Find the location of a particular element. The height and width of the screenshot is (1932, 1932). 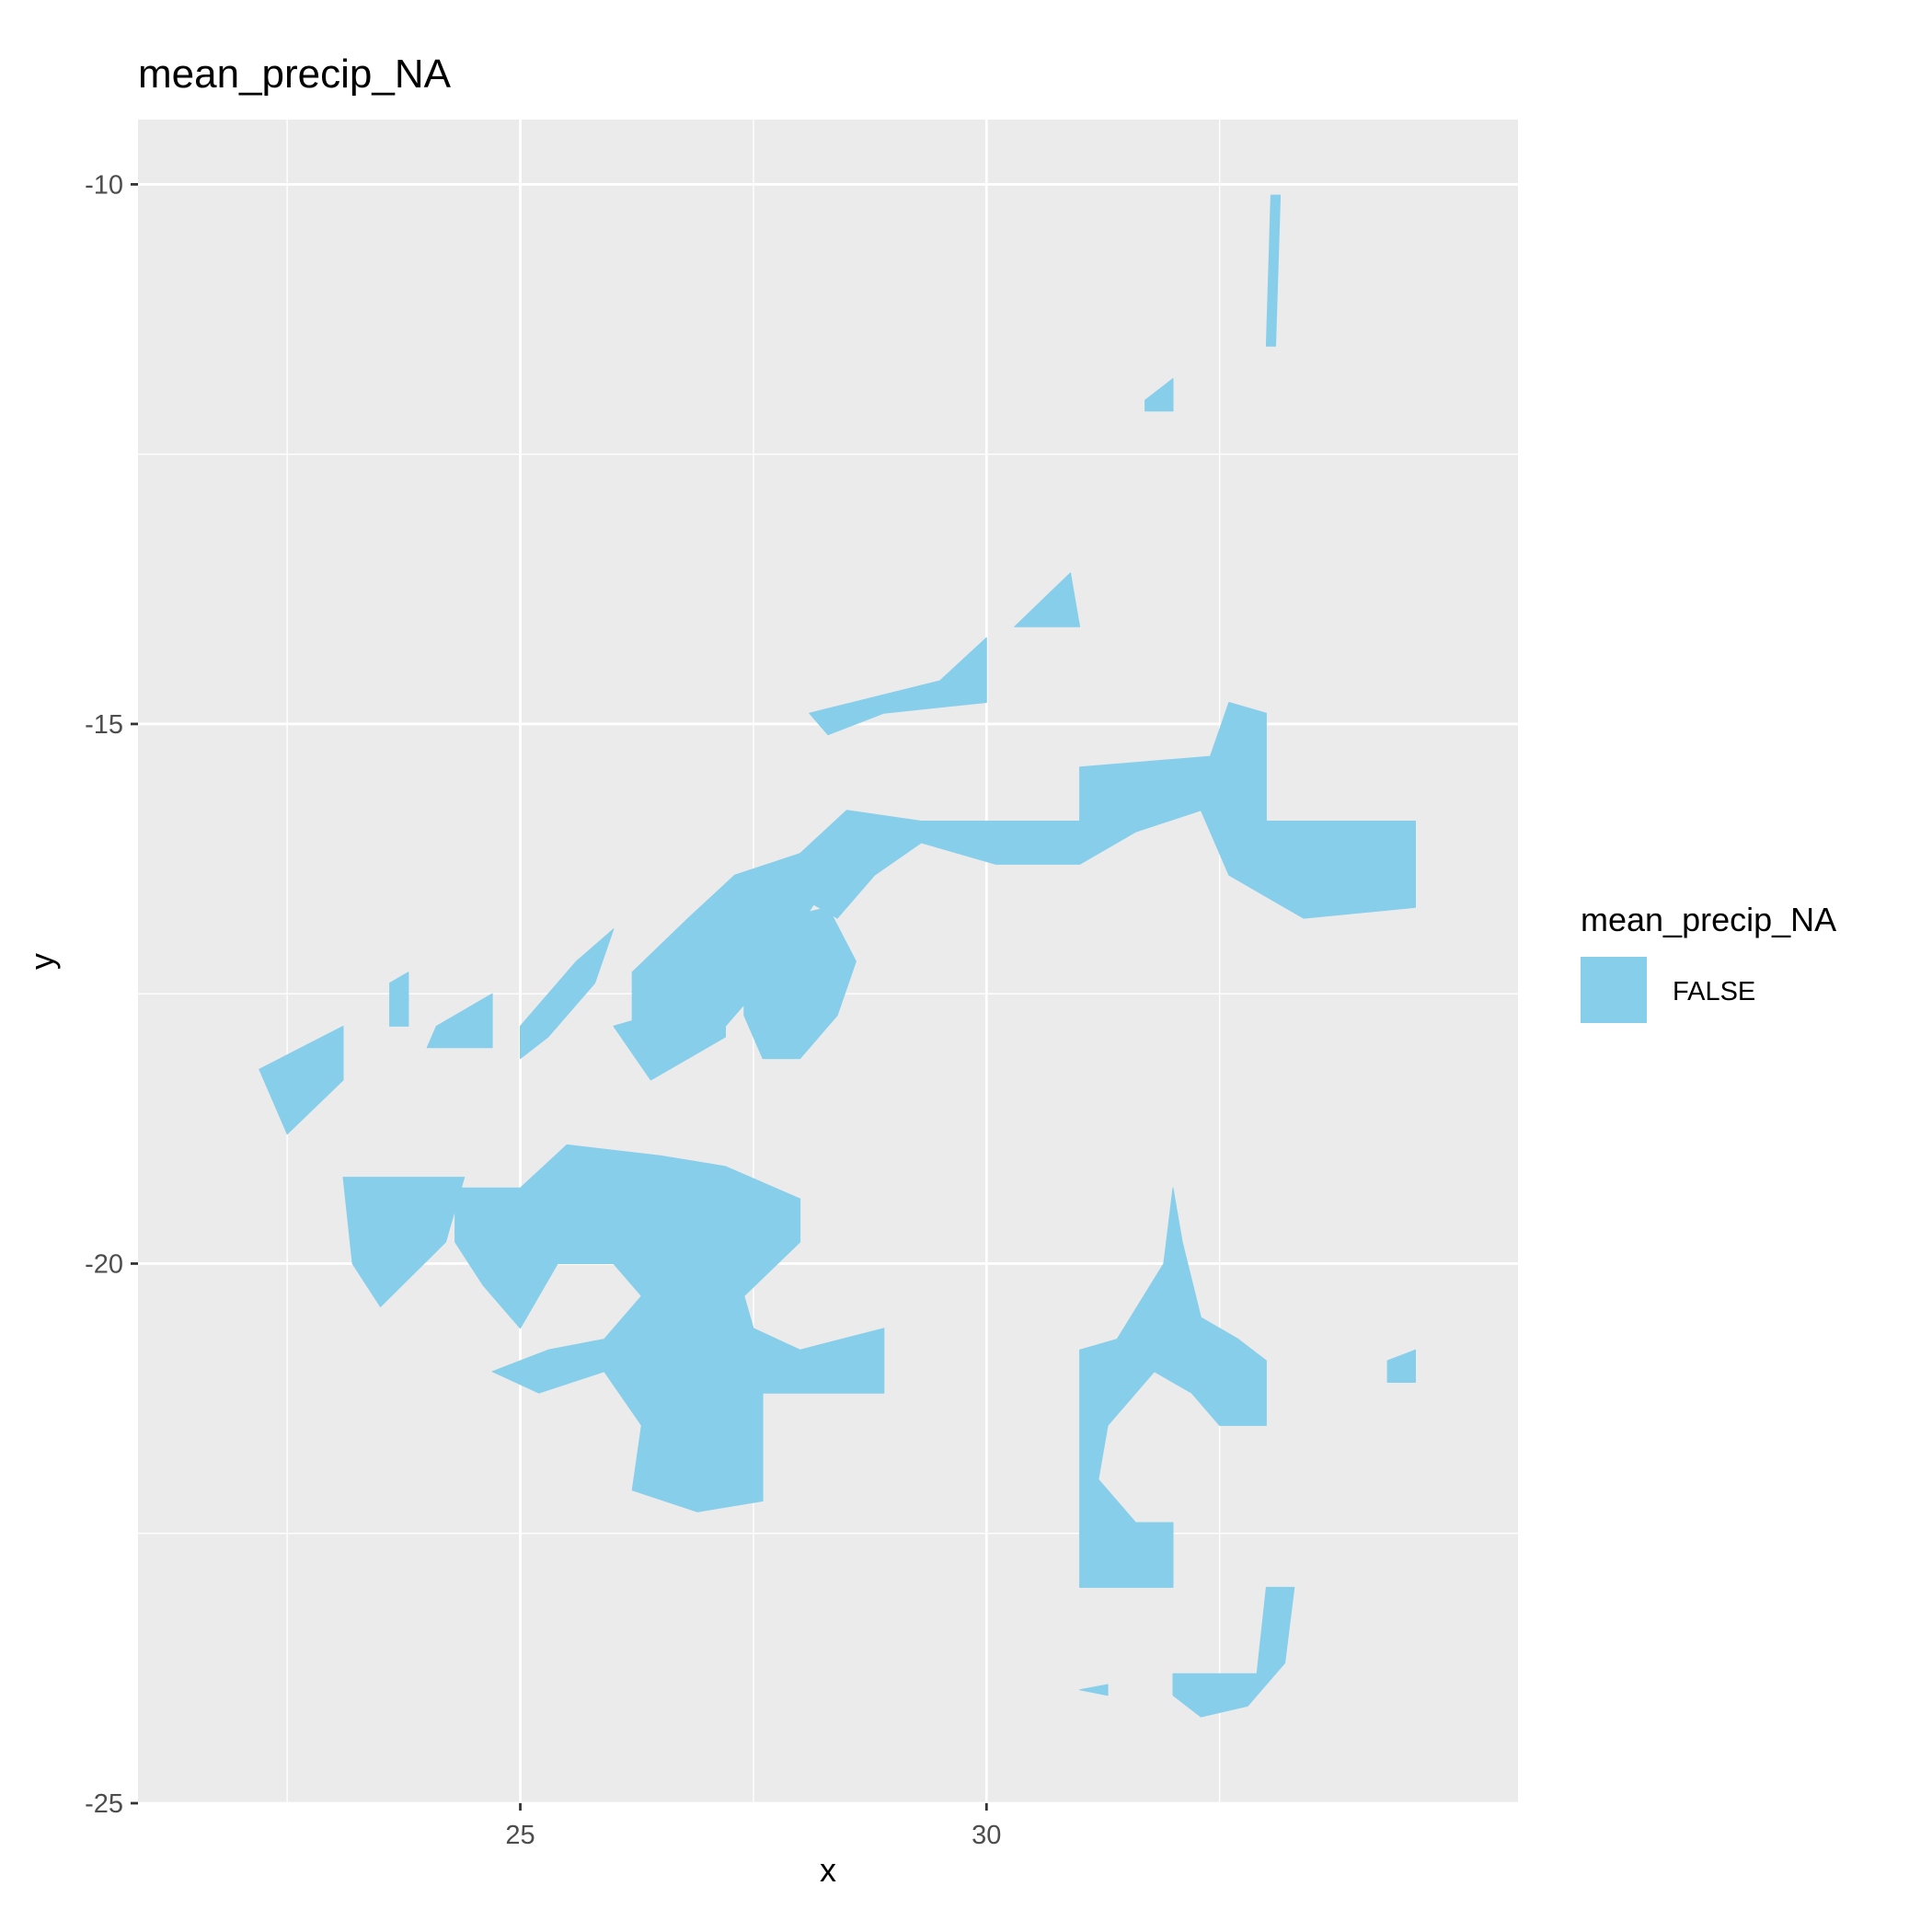

legend-title: mean_precip_NA is located at coordinates (1708, 919).